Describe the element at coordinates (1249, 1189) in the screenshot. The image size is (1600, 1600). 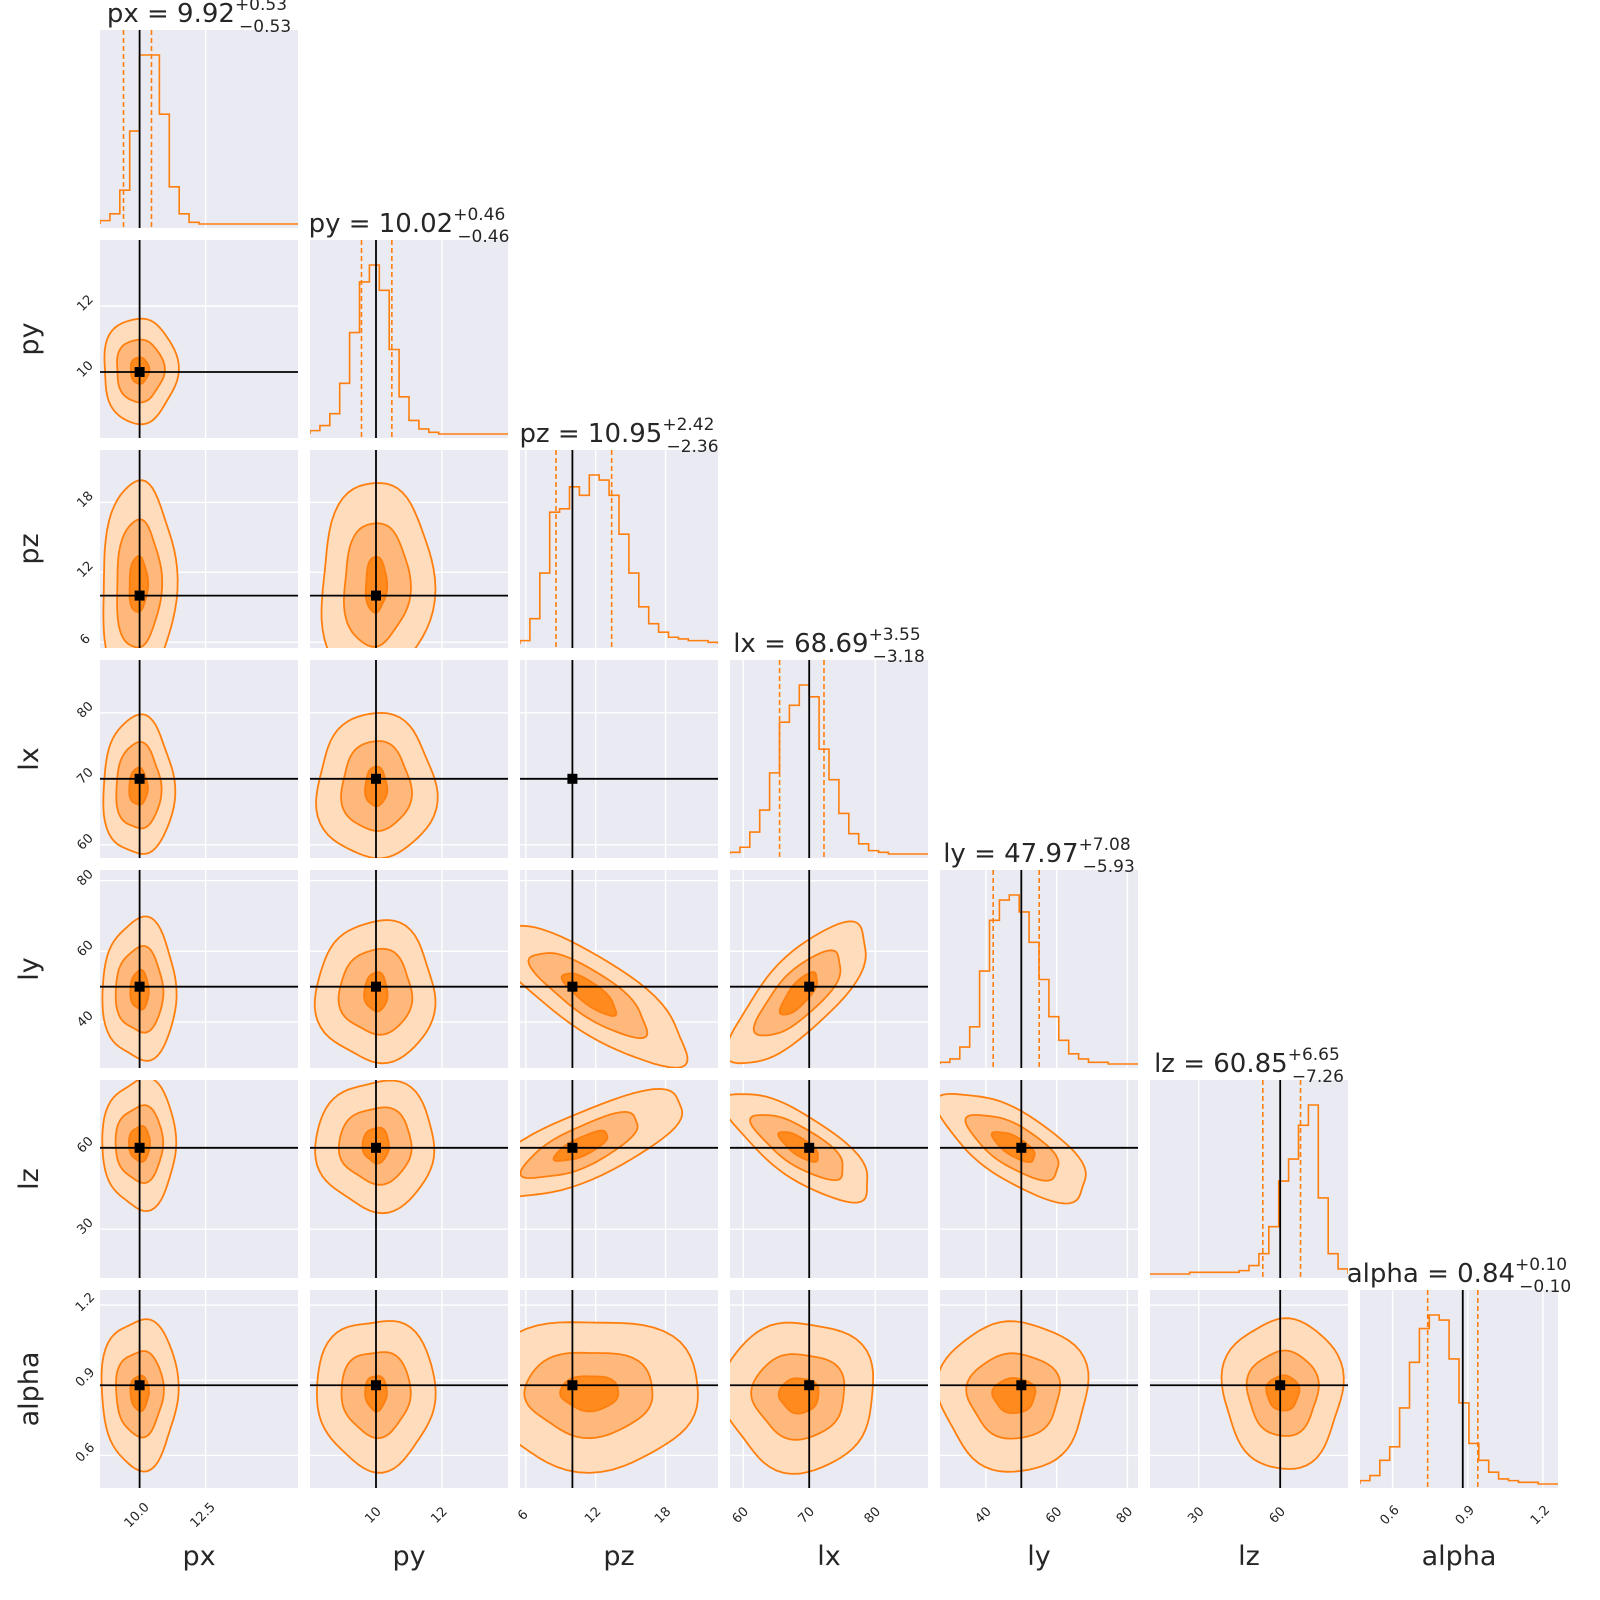
I see `histogram-lz` at that location.